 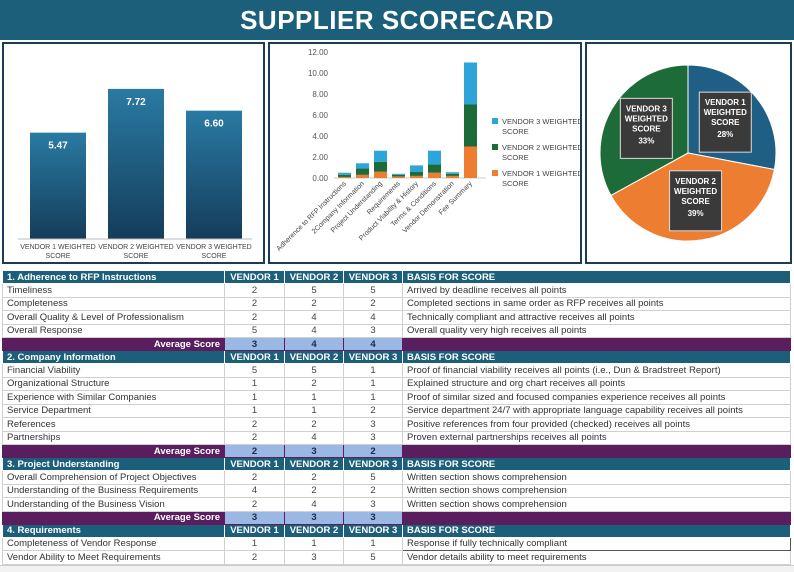 What do you see at coordinates (596, 543) in the screenshot?
I see `basis-cell: Response if fully technically compliant` at bounding box center [596, 543].